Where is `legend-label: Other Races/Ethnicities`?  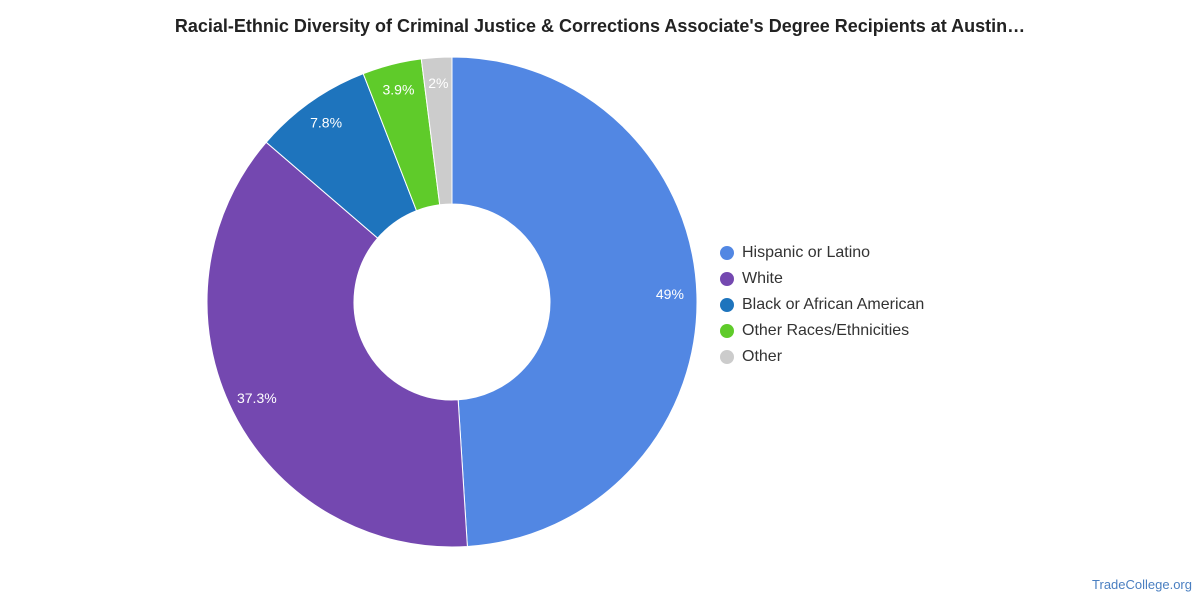
legend-label: Other Races/Ethnicities is located at coordinates (826, 330).